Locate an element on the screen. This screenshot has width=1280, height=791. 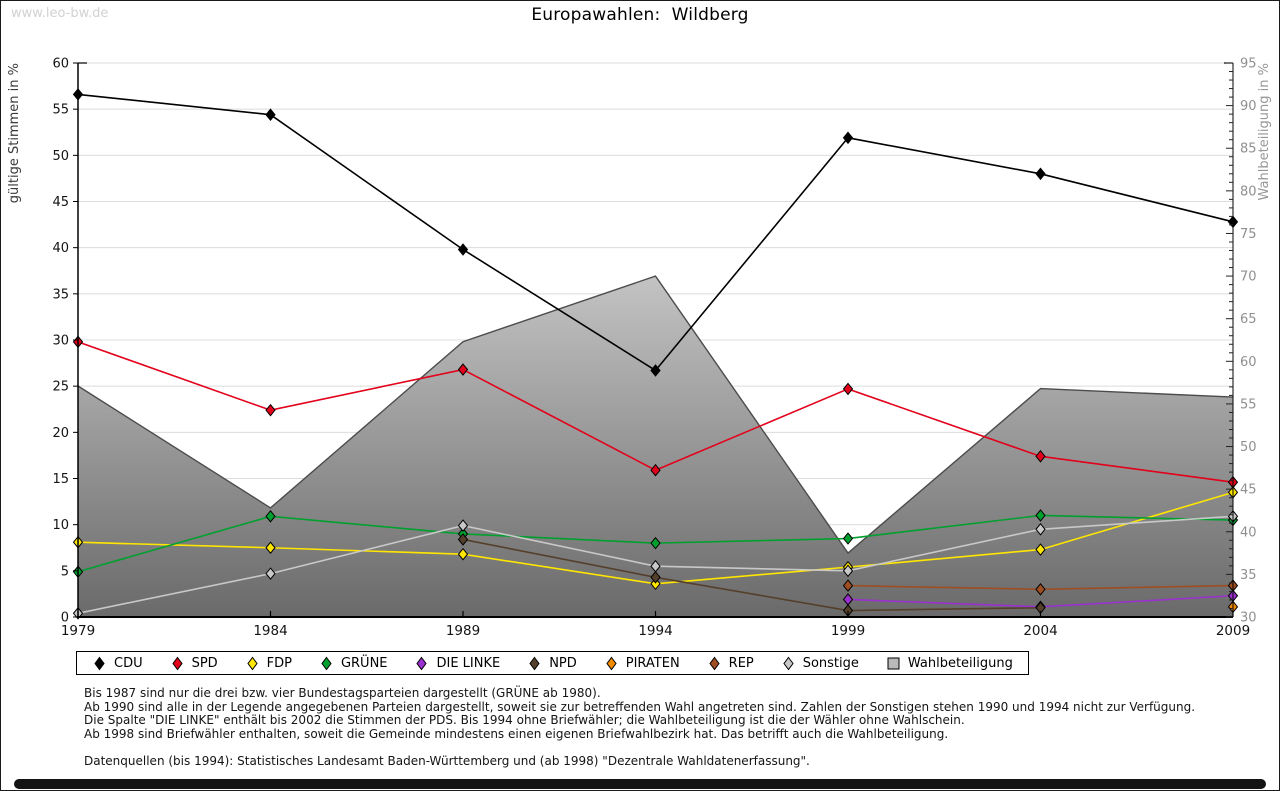
data-point-Sonstige-1999 is located at coordinates (848, 571).